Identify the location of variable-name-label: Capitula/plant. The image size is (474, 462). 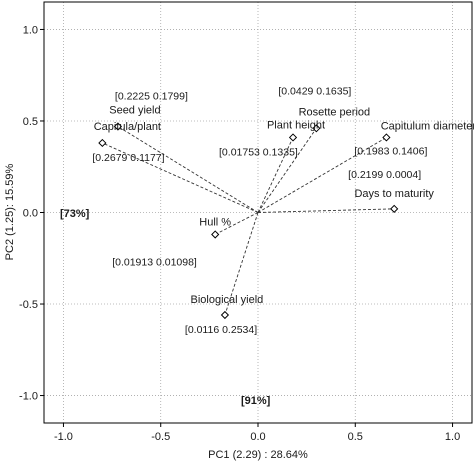
(127, 127).